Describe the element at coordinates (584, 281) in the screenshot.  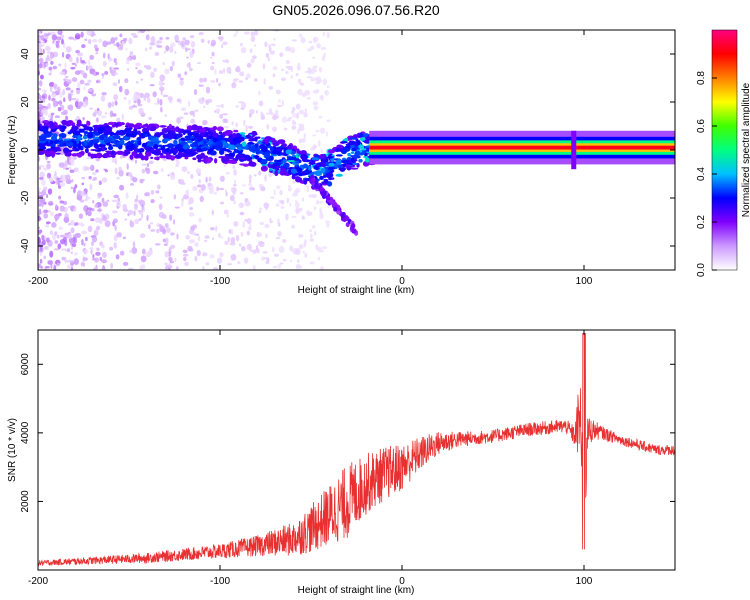
I see `x-tick-label: 100` at that location.